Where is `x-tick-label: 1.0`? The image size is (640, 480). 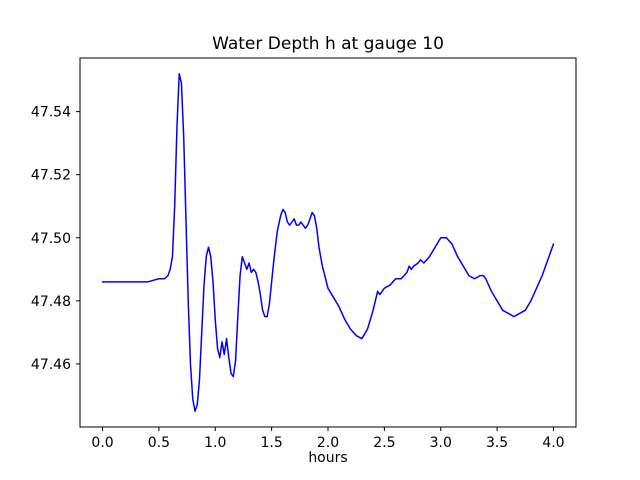 x-tick-label: 1.0 is located at coordinates (215, 443).